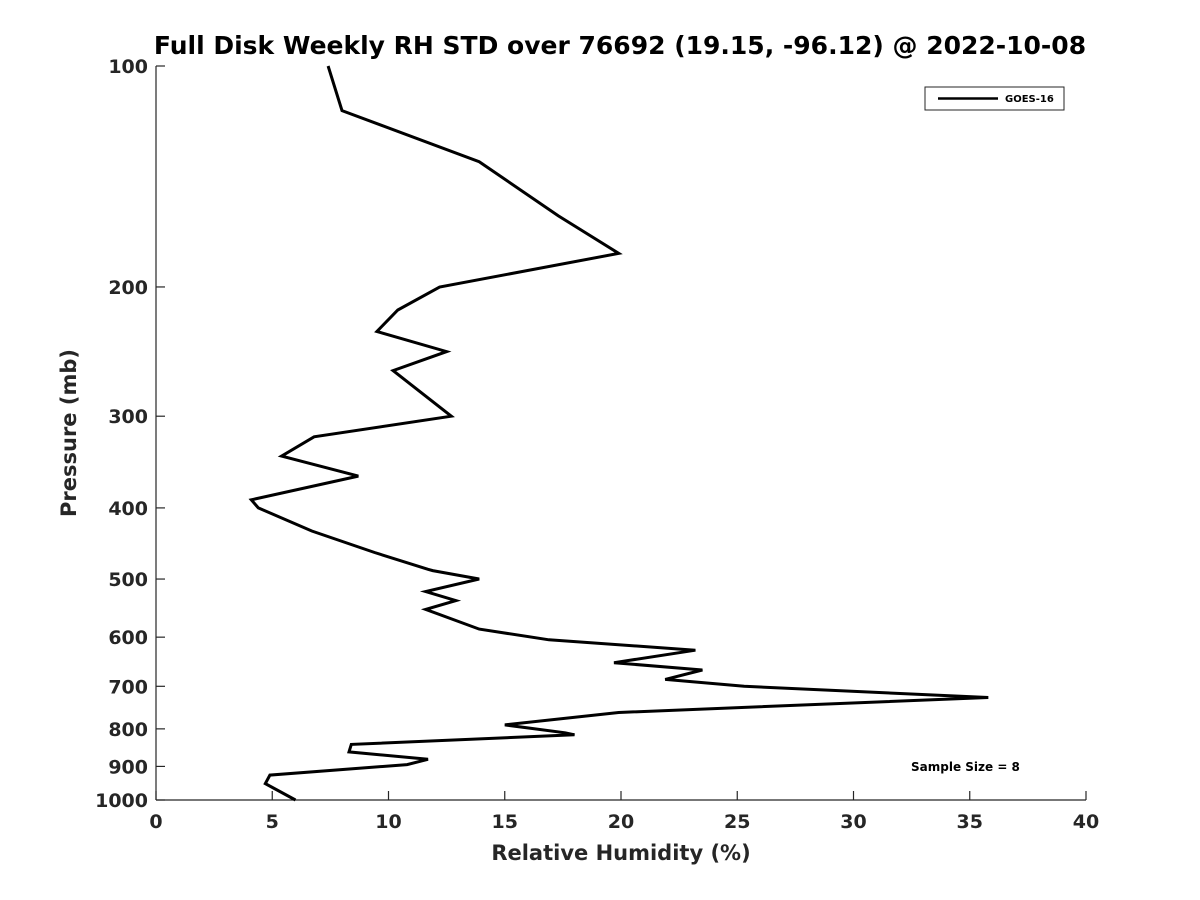 The height and width of the screenshot is (900, 1200). I want to click on x-tick-label: 25, so click(737, 822).